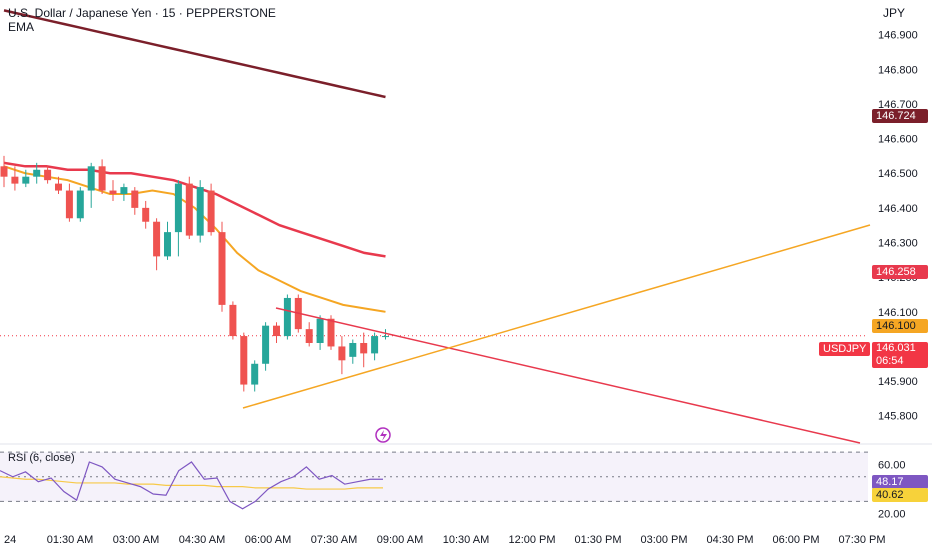  Describe the element at coordinates (900, 326) in the screenshot. I see `ema-short-price-tag: 146.100` at that location.